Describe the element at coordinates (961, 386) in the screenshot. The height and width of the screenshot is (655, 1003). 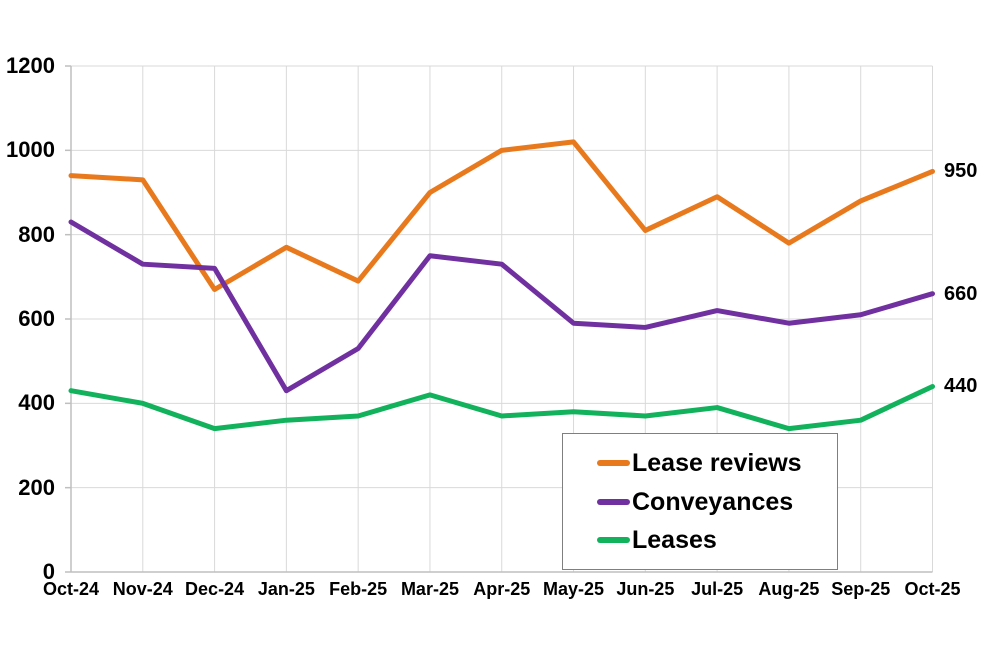
I see `end-value-label-leases: 440` at that location.